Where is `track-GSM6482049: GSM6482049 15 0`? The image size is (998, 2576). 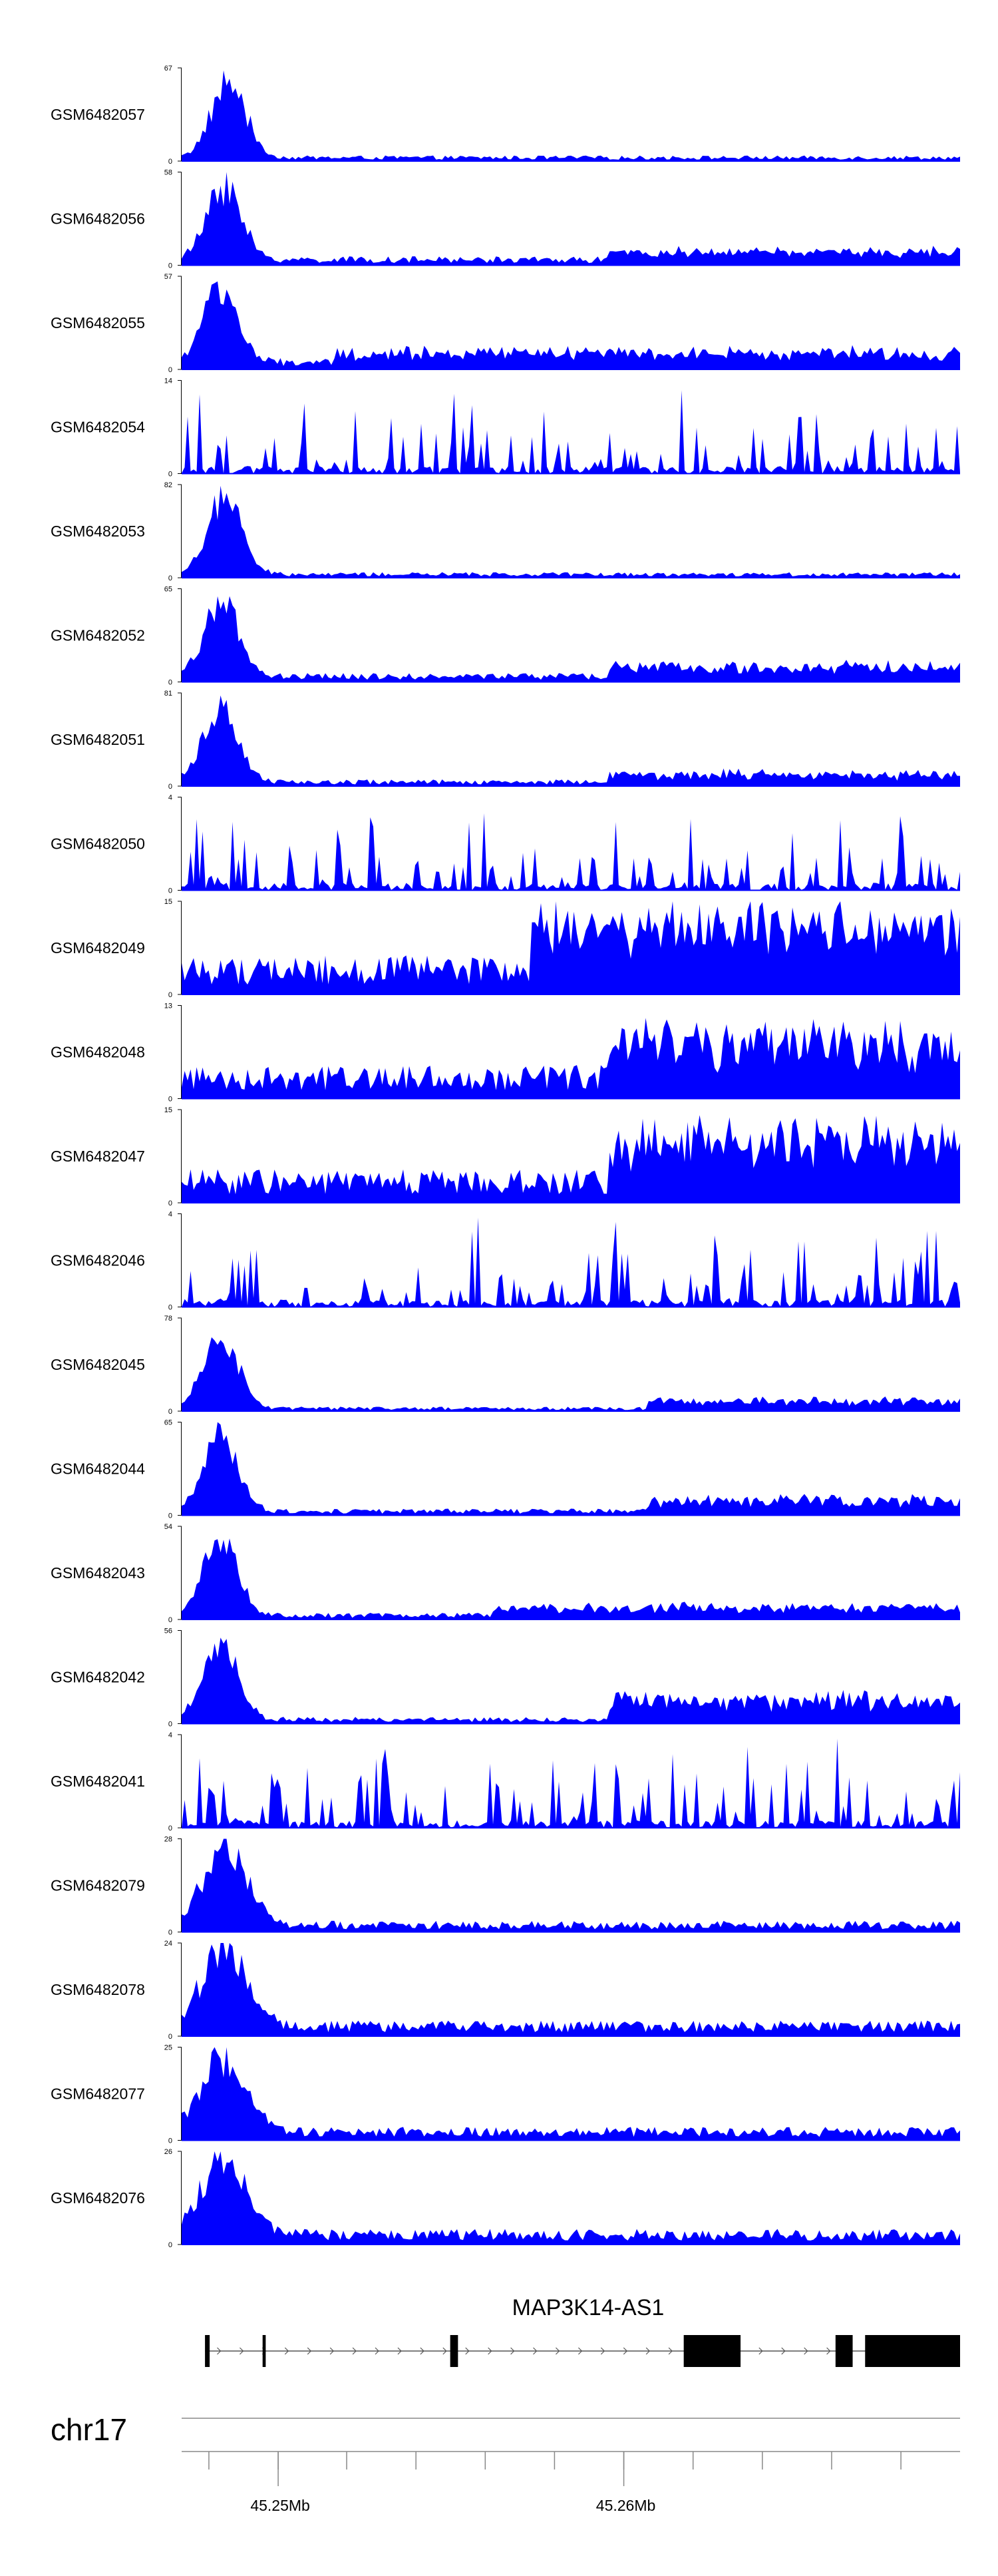
track-GSM6482049: GSM6482049 15 0 is located at coordinates (505, 948).